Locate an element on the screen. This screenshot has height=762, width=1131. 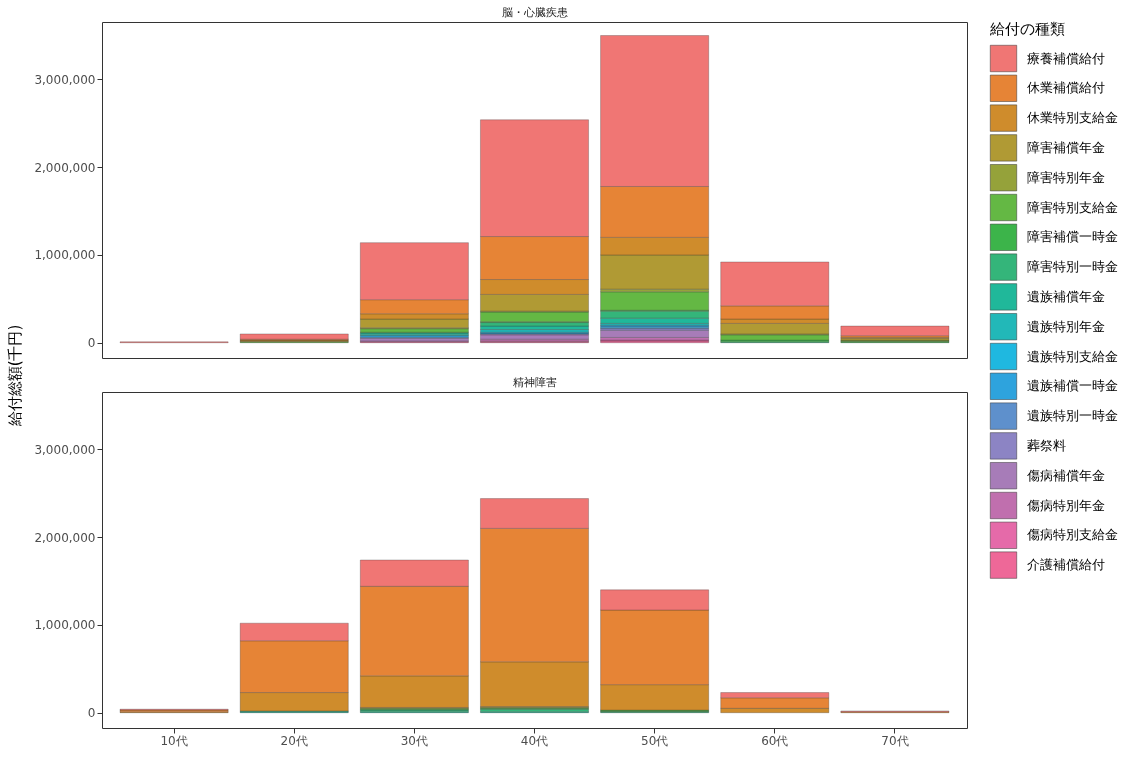
legend-label: 障害特別一時金 is located at coordinates (1072, 267).